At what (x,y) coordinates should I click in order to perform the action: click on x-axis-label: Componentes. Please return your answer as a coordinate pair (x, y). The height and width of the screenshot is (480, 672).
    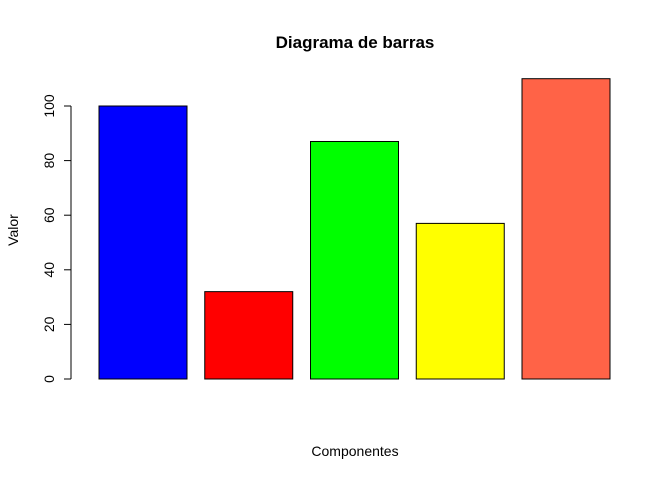
    Looking at the image, I should click on (354, 451).